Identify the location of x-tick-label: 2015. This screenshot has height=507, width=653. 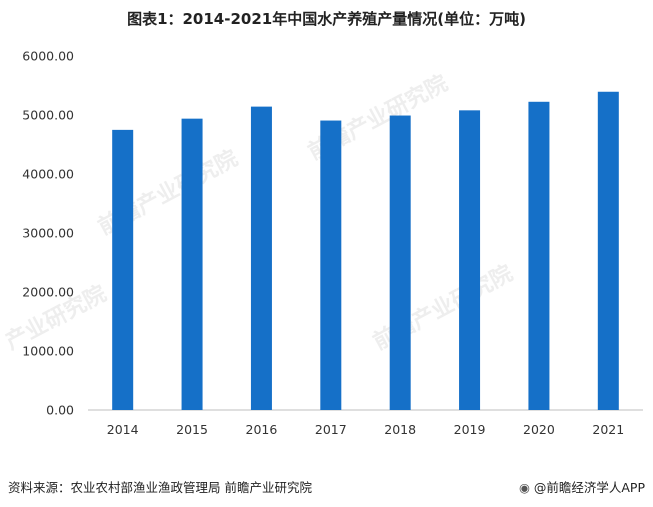
(192, 429).